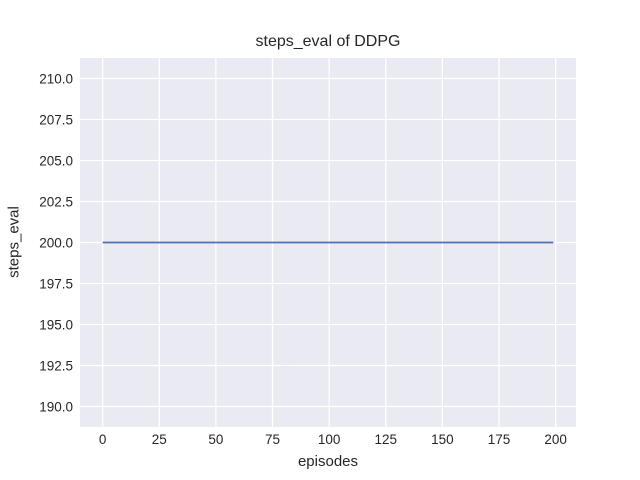  What do you see at coordinates (14, 242) in the screenshot?
I see `y-axis-label: steps_eval` at bounding box center [14, 242].